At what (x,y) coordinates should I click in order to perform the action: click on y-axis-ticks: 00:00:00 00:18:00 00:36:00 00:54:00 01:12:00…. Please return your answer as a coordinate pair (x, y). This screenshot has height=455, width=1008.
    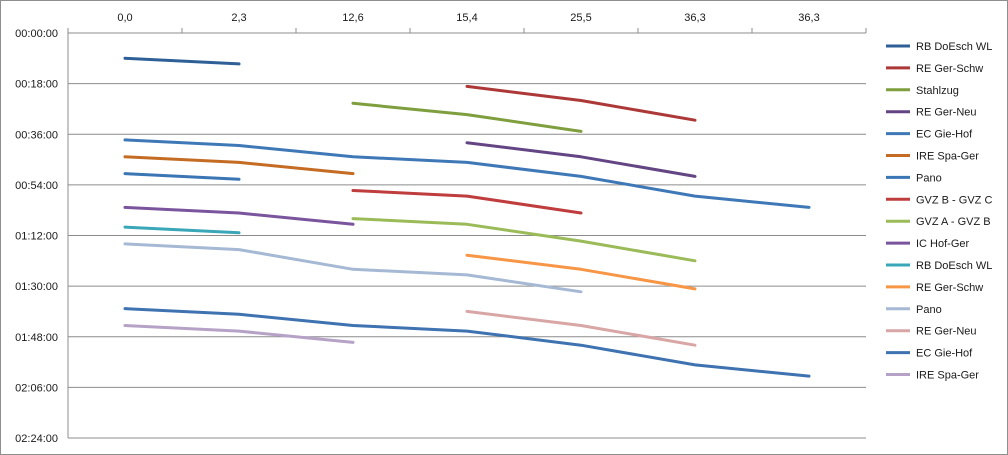
    Looking at the image, I should click on (36, 236).